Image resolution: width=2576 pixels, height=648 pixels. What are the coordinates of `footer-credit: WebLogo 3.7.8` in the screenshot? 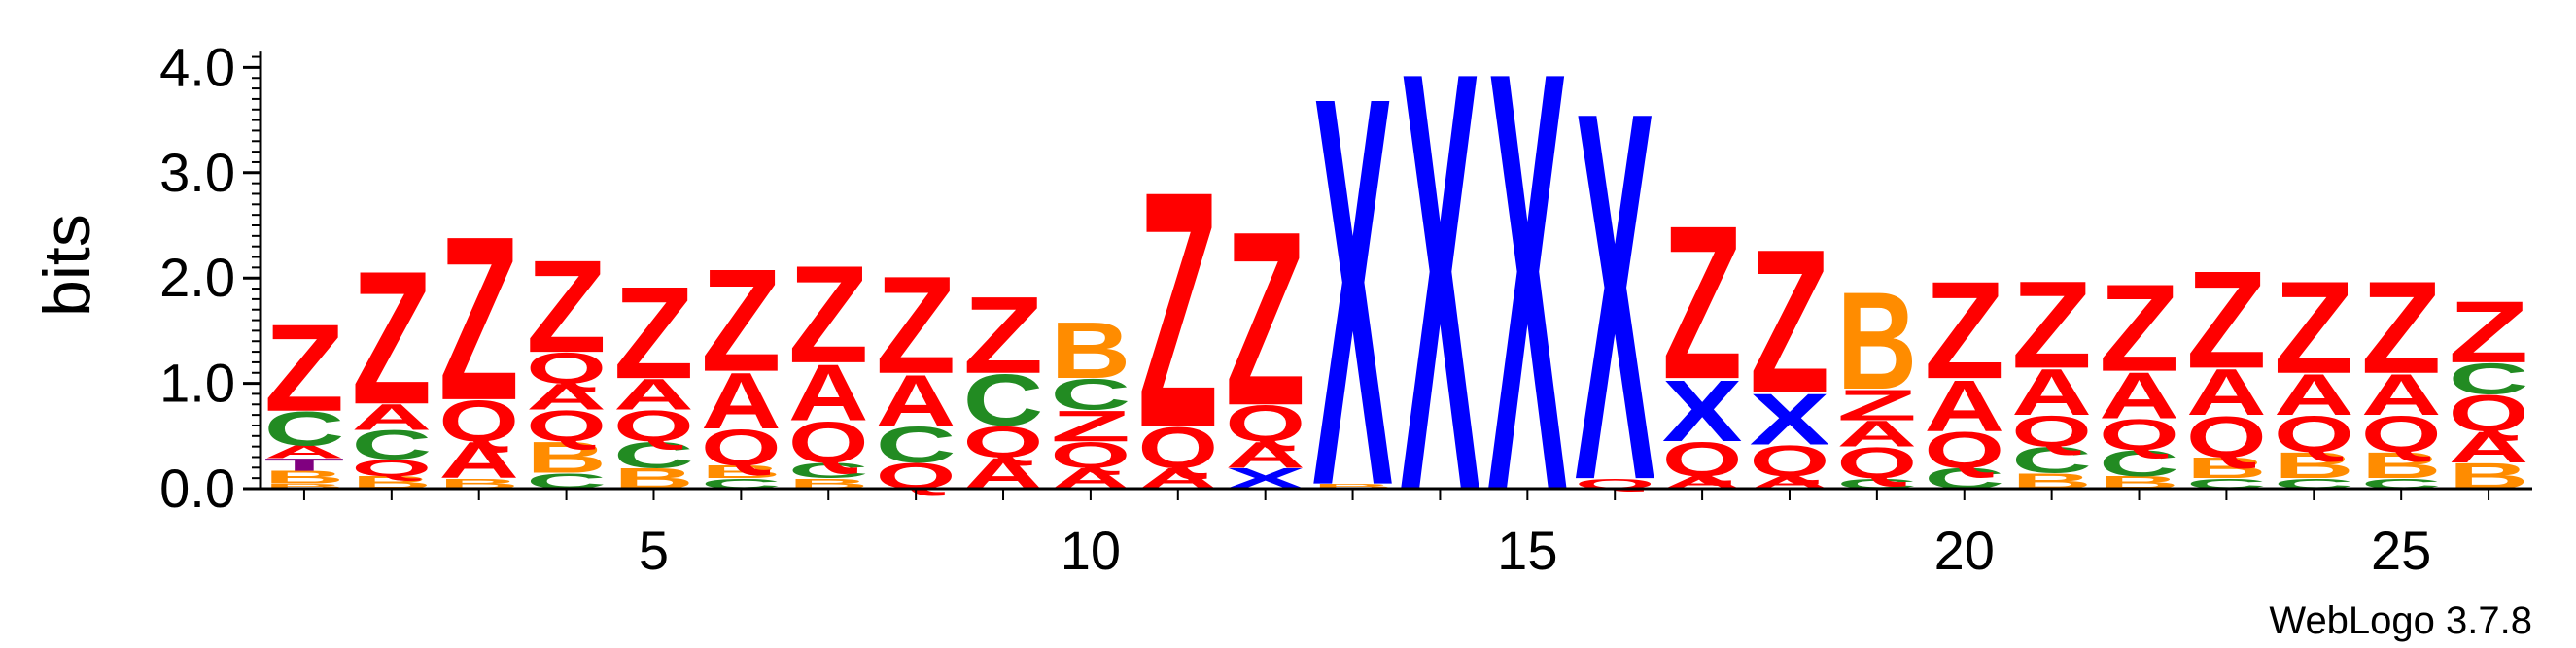 It's located at (2400, 620).